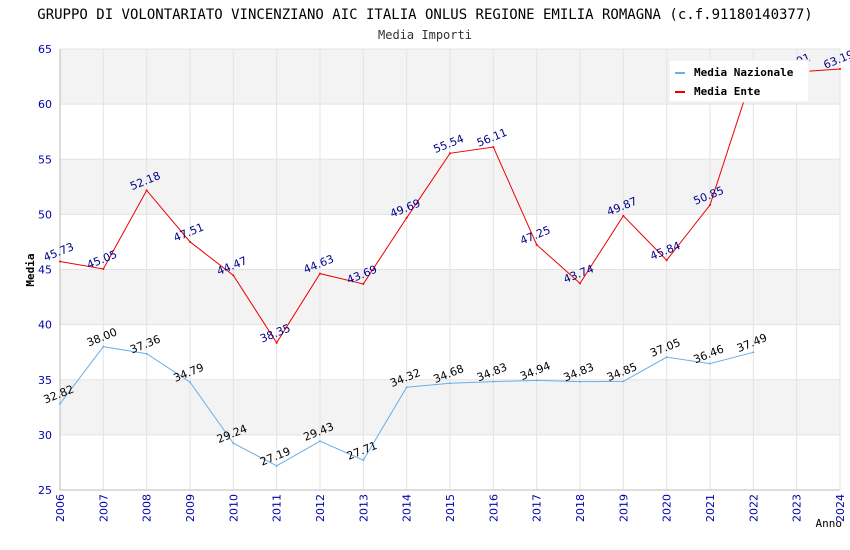 The width and height of the screenshot is (850, 550). I want to click on x-tick-label: 2016, so click(493, 508).